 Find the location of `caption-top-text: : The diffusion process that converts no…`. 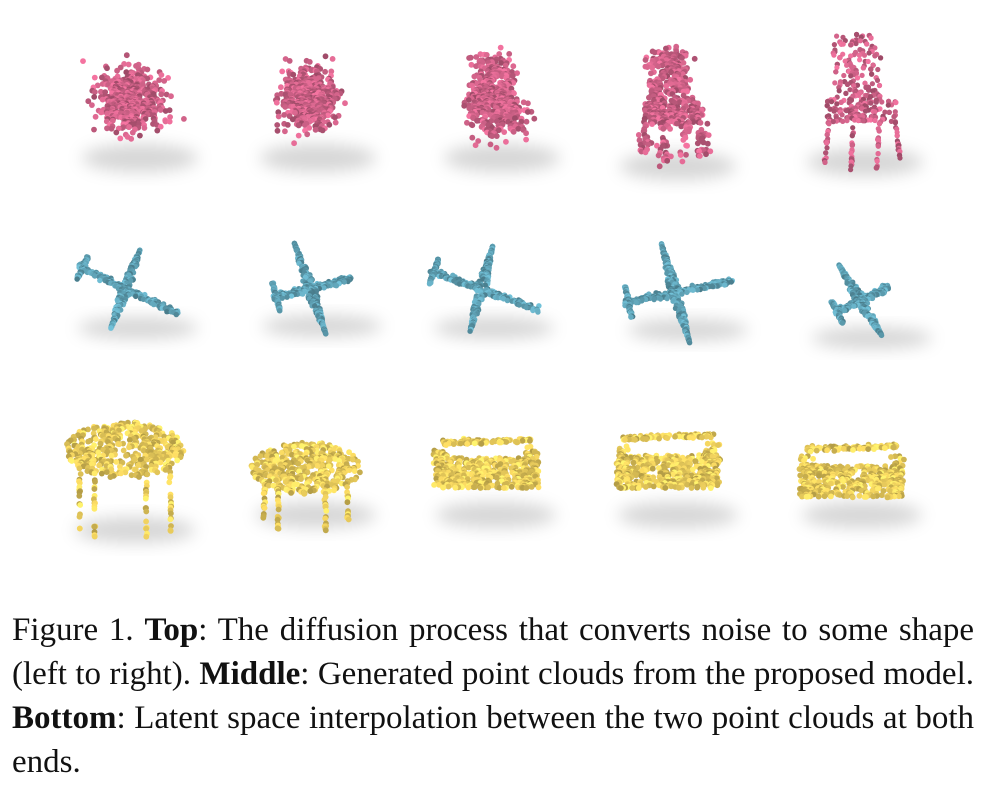

caption-top-text: : The diffusion process that converts no… is located at coordinates (493, 652).